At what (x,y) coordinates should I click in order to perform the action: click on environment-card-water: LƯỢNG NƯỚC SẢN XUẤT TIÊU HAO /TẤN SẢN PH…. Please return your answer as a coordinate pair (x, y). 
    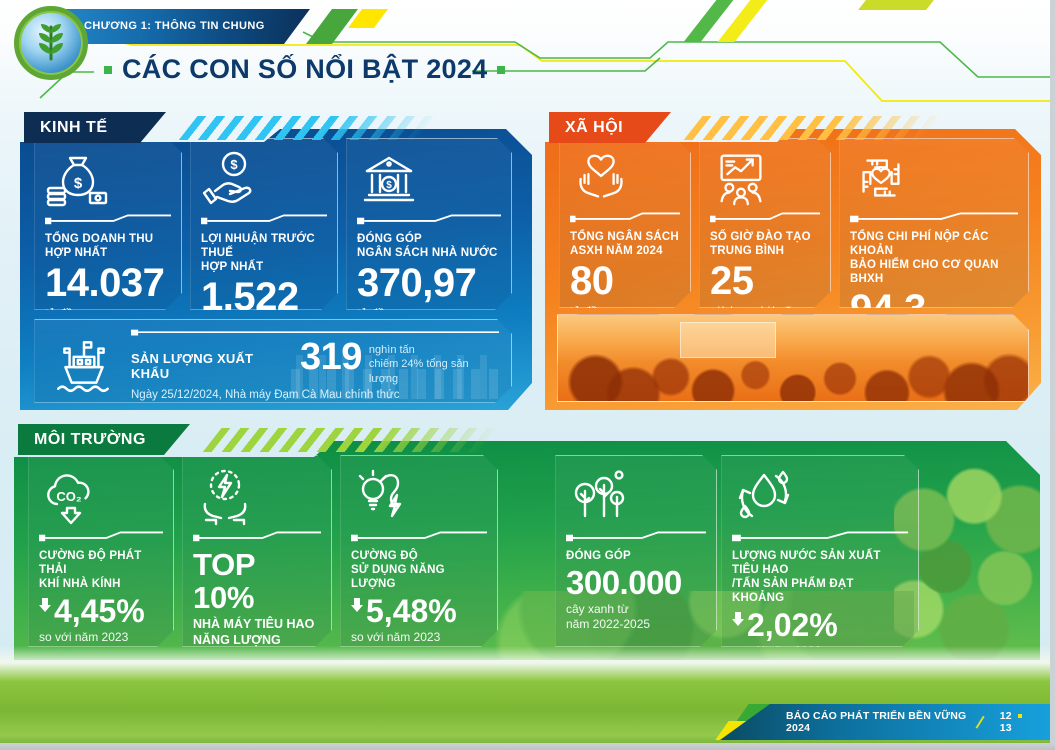
    Looking at the image, I should click on (820, 551).